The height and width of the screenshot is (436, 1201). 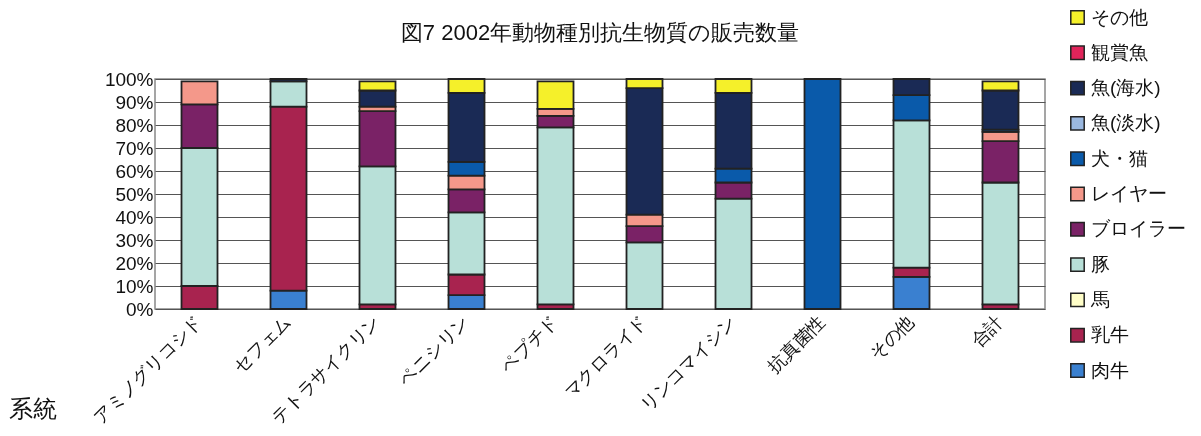 What do you see at coordinates (134, 125) in the screenshot?
I see `y-tick-label: 80%` at bounding box center [134, 125].